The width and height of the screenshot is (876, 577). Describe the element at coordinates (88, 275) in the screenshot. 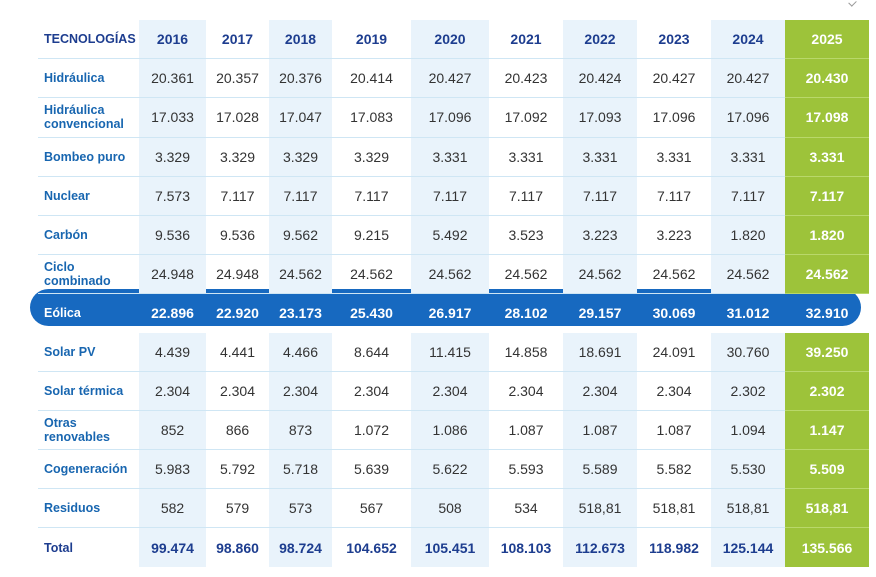

I see `row-label: Ciclo combinado` at that location.